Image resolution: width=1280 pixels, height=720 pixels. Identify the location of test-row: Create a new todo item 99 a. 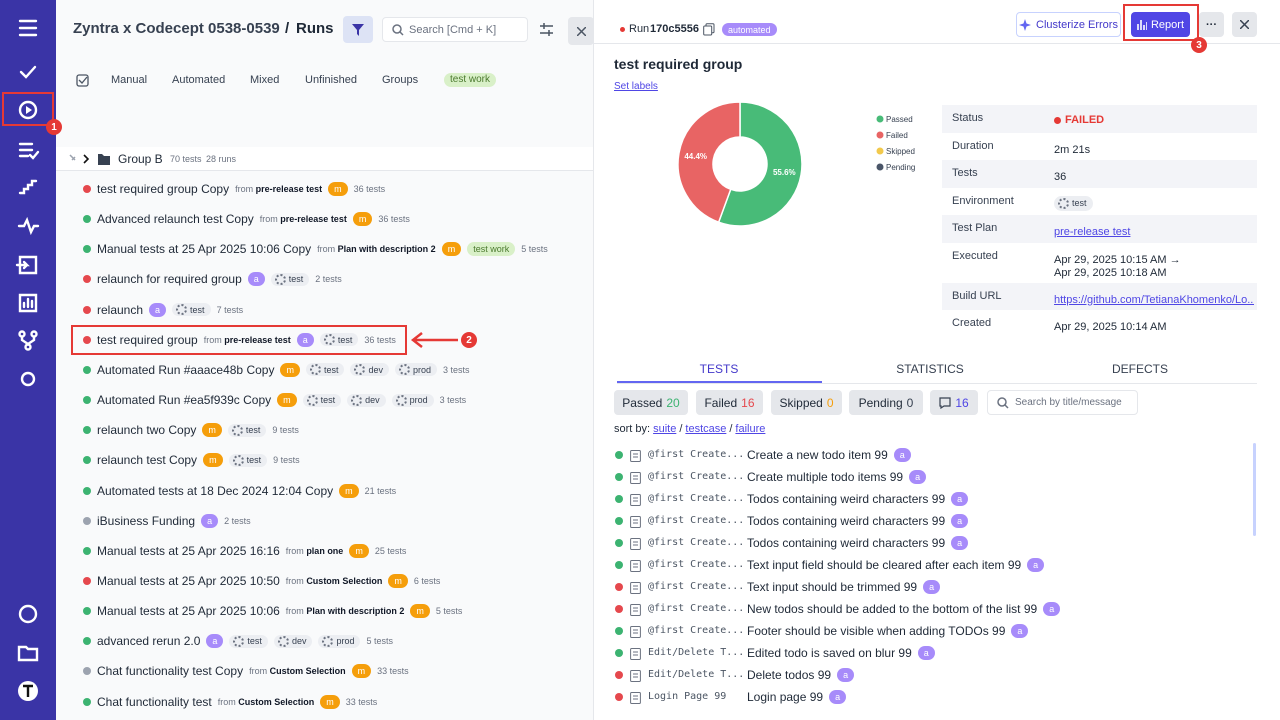
(829, 455).